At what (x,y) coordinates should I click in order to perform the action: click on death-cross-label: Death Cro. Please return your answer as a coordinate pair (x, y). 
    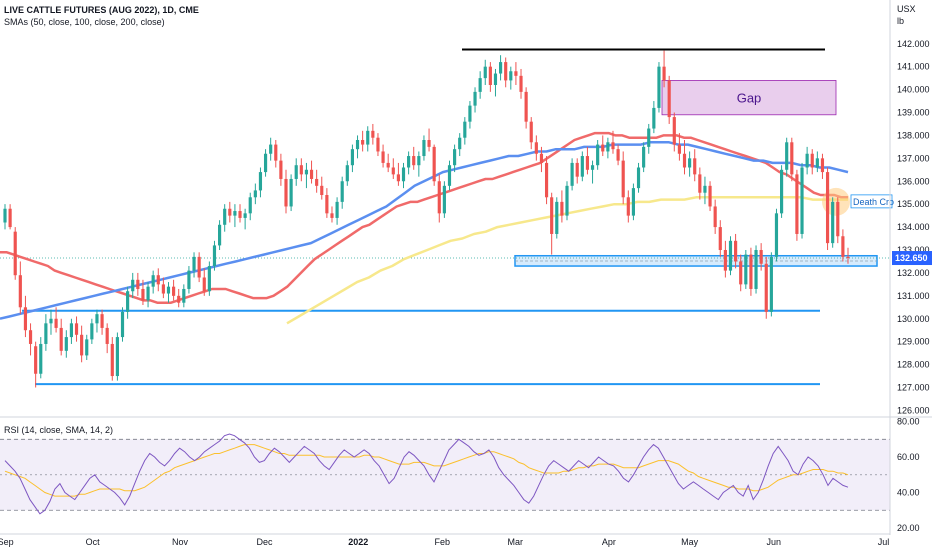
    Looking at the image, I should click on (873, 202).